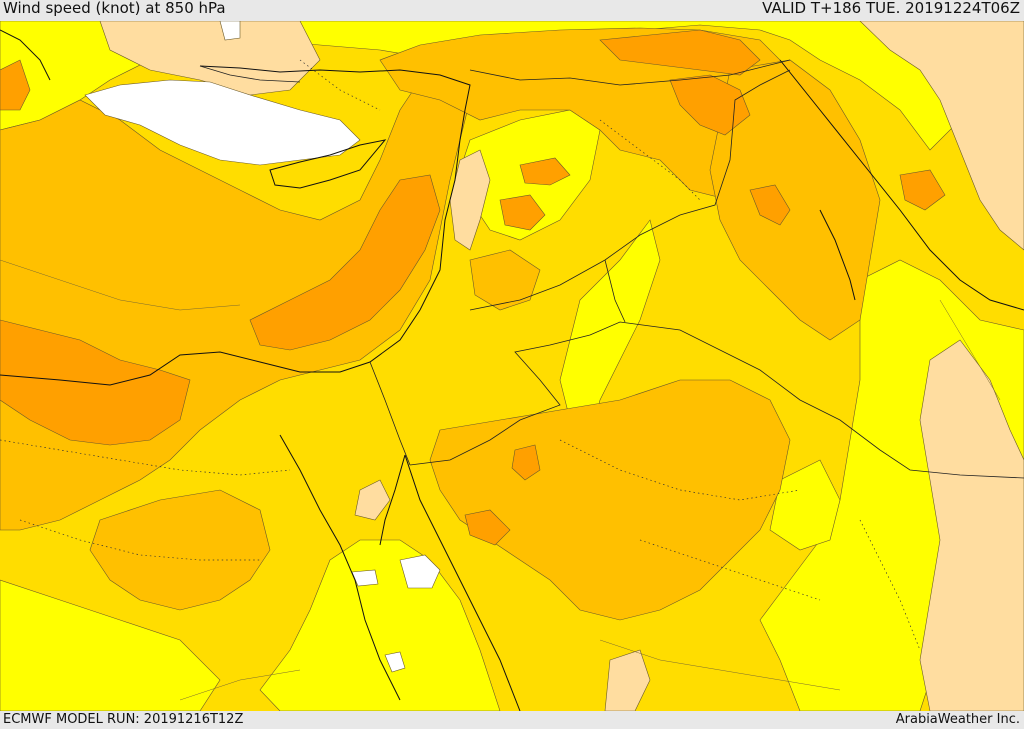  Describe the element at coordinates (114, 8) in the screenshot. I see `map-title: Wind speed (knot) at 850 hPa` at that location.